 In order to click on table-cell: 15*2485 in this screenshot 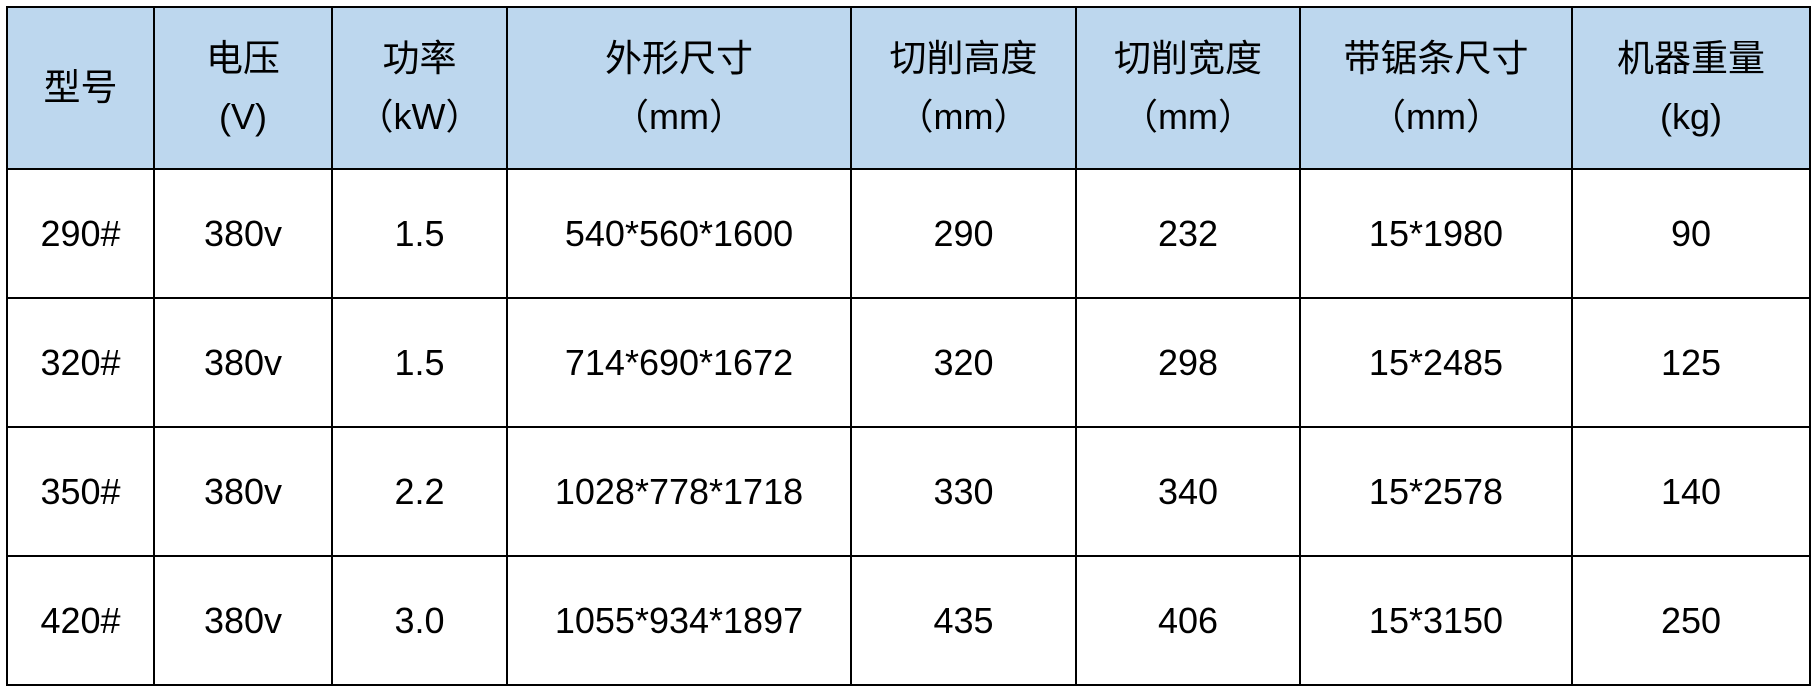, I will do `click(1436, 362)`.